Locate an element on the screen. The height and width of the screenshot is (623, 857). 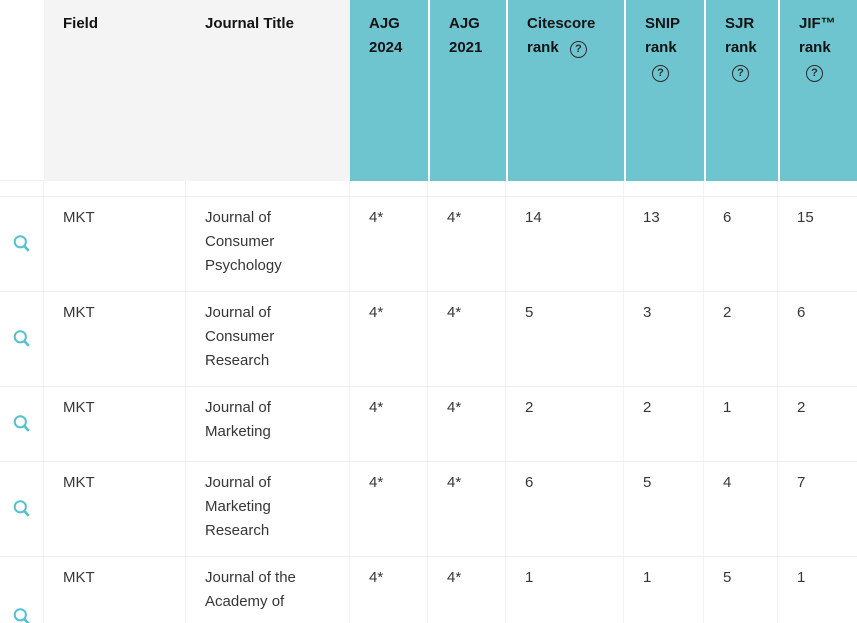
sjr-rank-cell: 5 is located at coordinates (741, 590).